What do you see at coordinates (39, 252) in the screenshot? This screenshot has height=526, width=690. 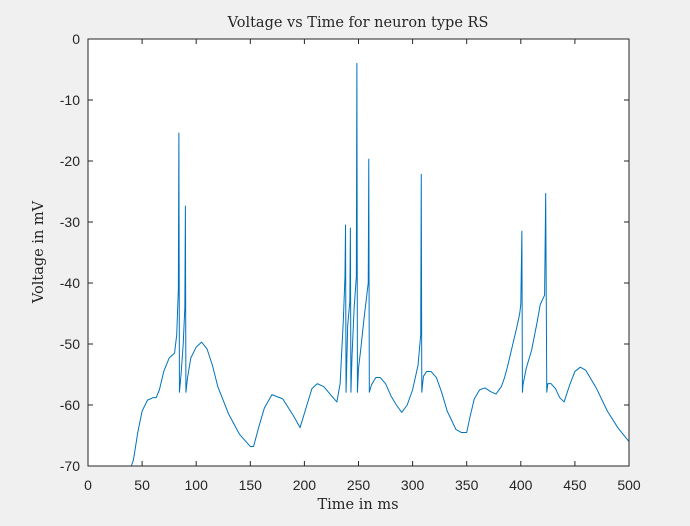 I see `y-axis-label: Voltage in mV` at bounding box center [39, 252].